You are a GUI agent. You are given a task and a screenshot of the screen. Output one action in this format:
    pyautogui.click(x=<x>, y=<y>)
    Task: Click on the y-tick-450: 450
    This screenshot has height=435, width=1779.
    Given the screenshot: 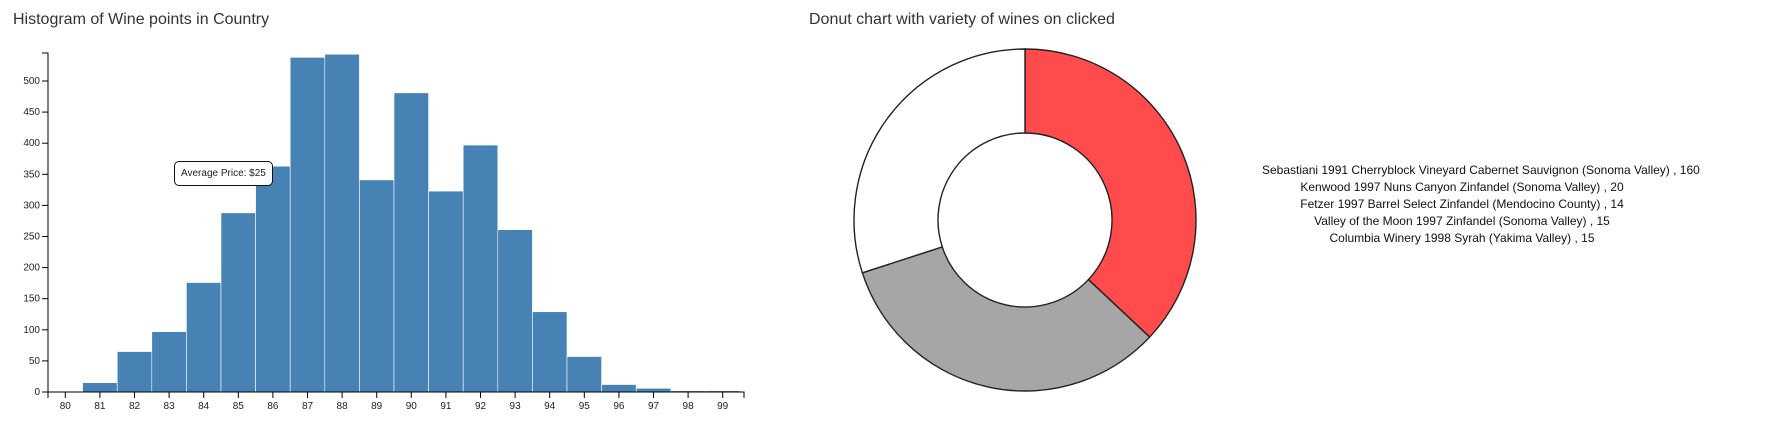 What is the action you would take?
    pyautogui.click(x=35, y=112)
    